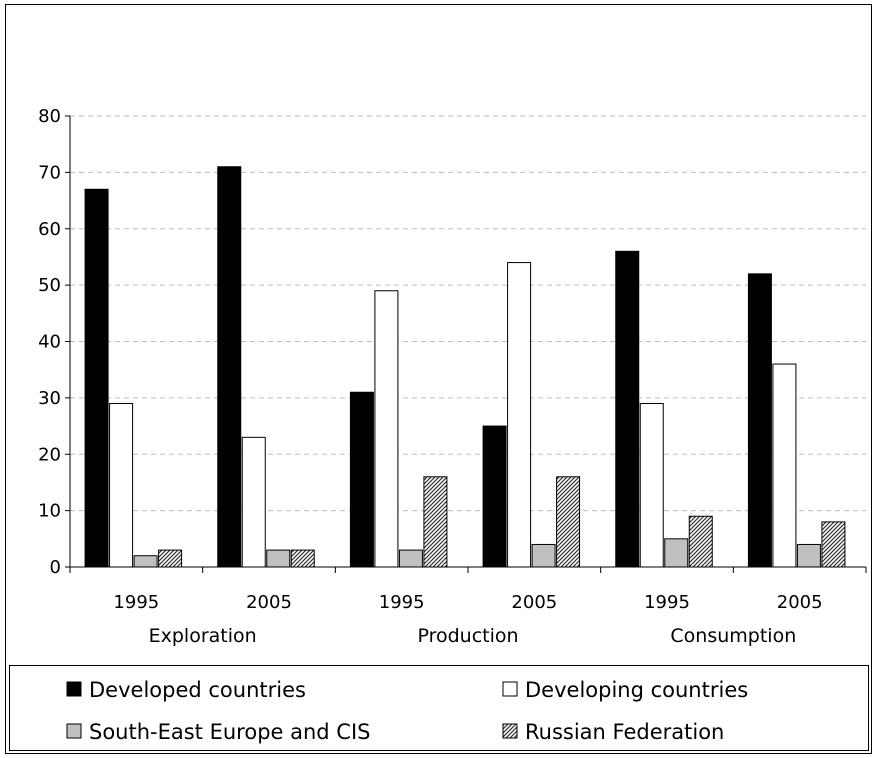 This screenshot has height=758, width=877. What do you see at coordinates (467, 602) in the screenshot?
I see `x-tick-labels: 1995 2005 1995 2005 1995 2005` at bounding box center [467, 602].